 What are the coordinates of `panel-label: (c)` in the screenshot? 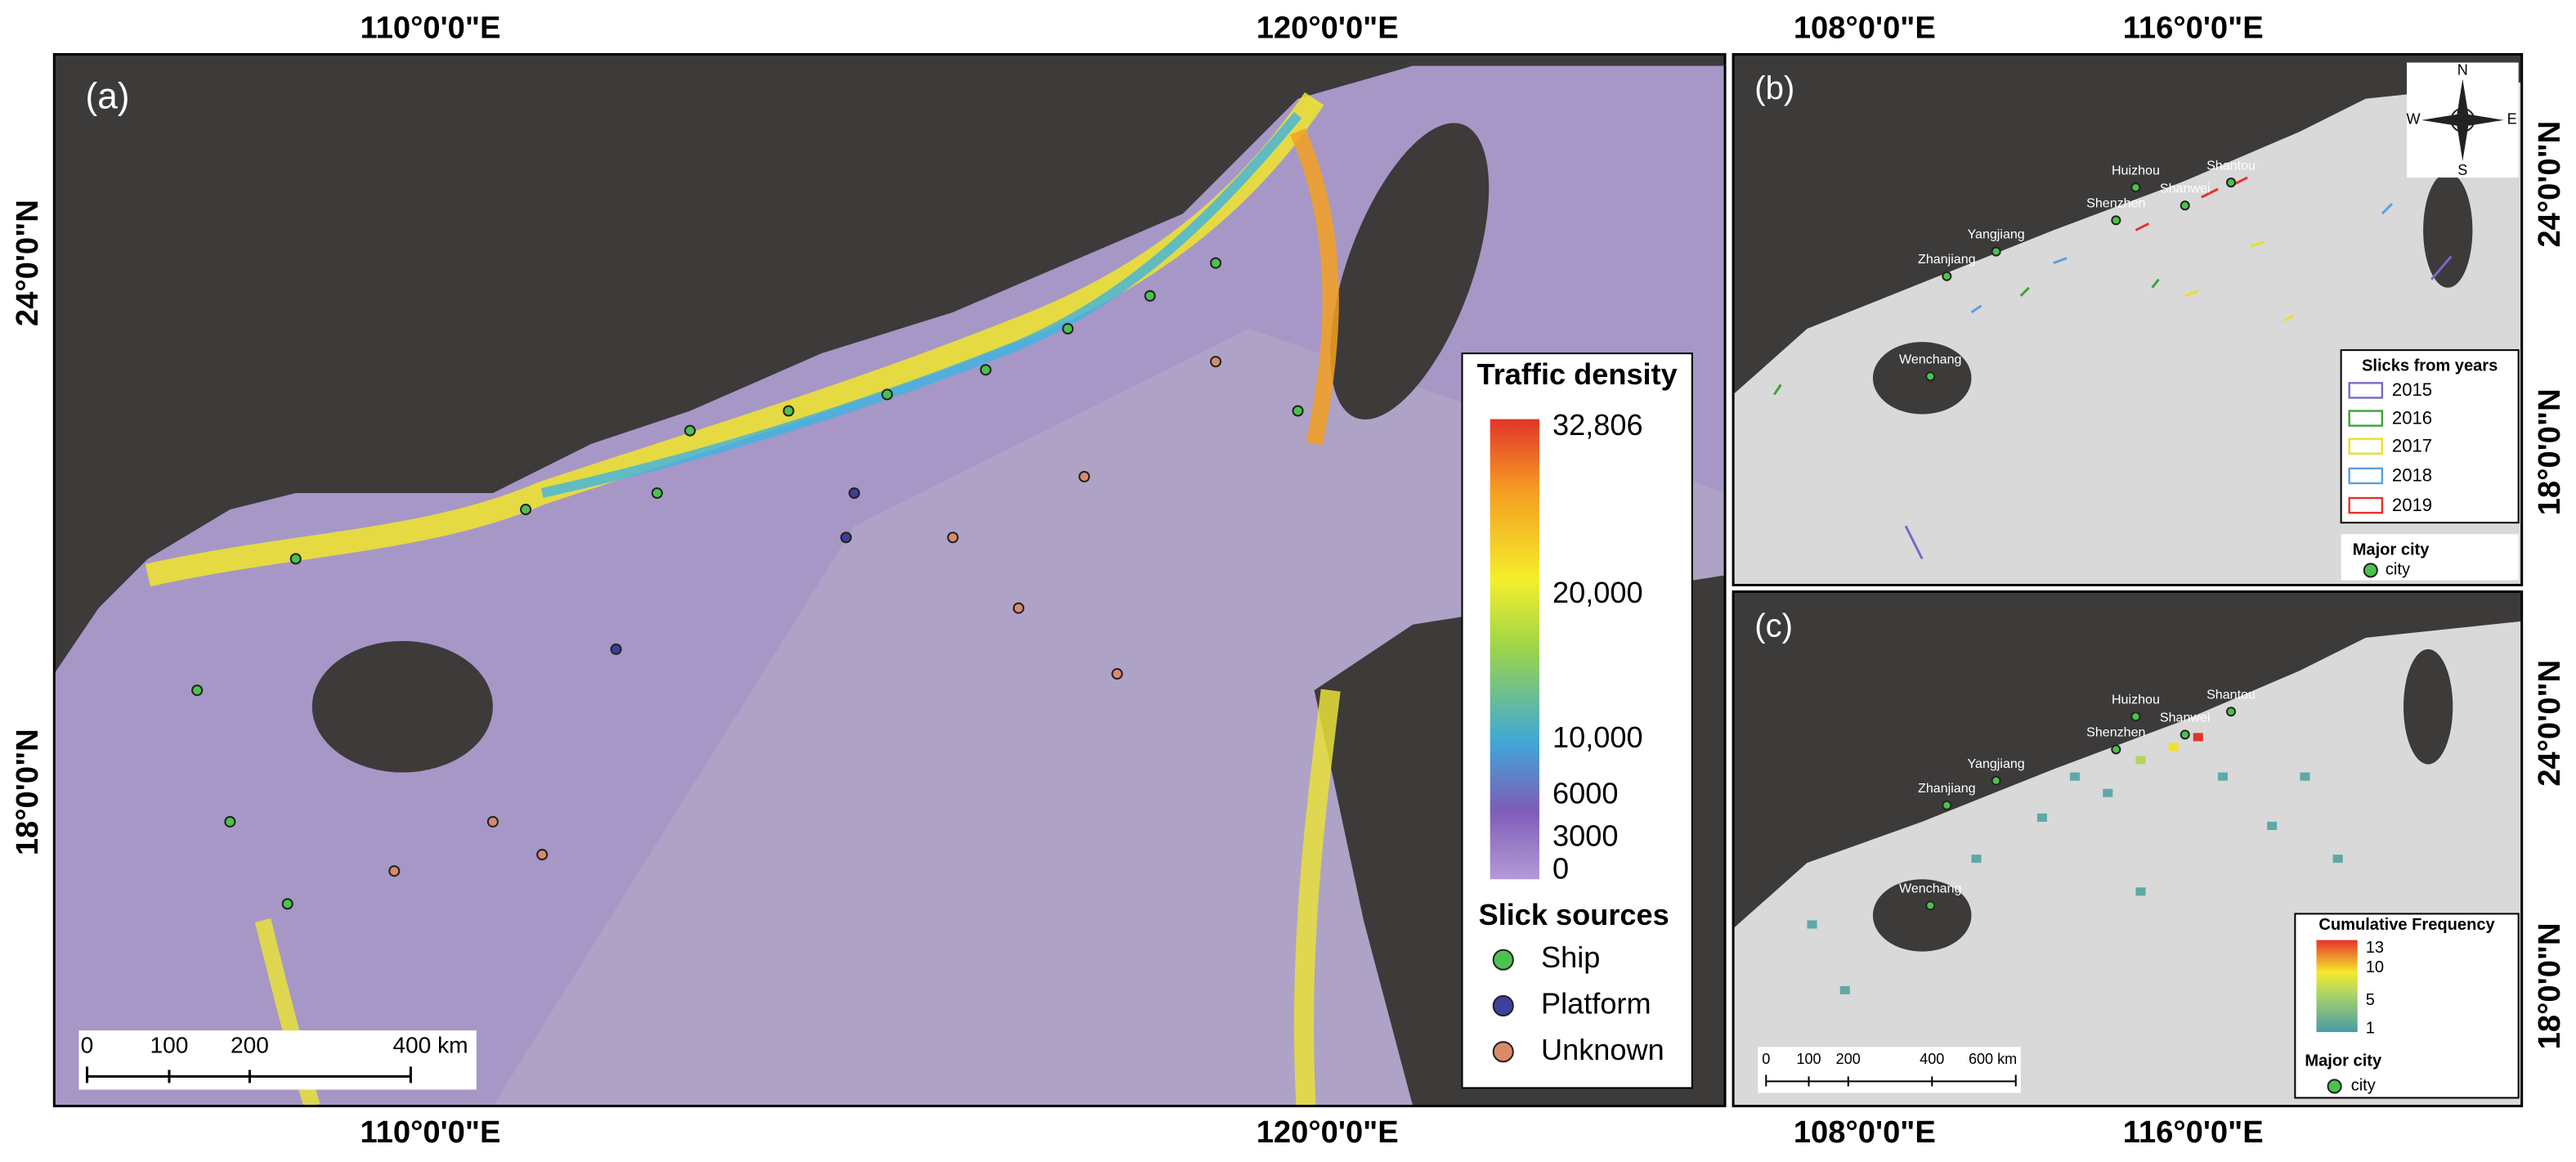 It's located at (1773, 626).